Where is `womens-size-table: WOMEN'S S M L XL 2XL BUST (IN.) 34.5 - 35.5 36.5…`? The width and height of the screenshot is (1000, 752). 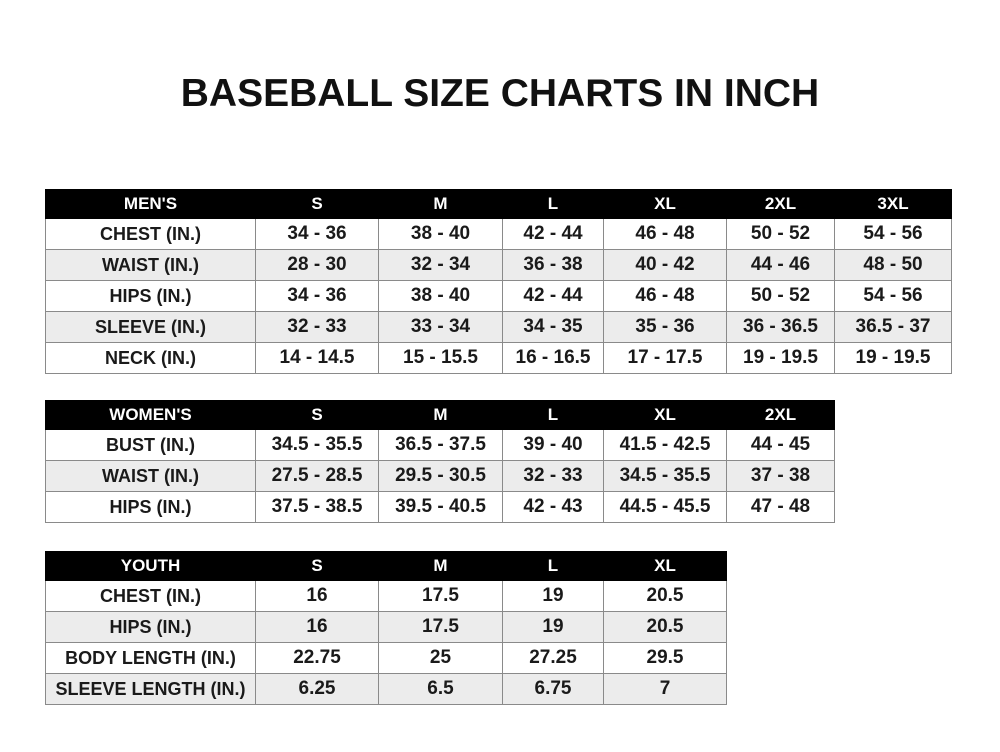
womens-size-table: WOMEN'S S M L XL 2XL BUST (IN.) 34.5 - 35.5 36.5… is located at coordinates (440, 461).